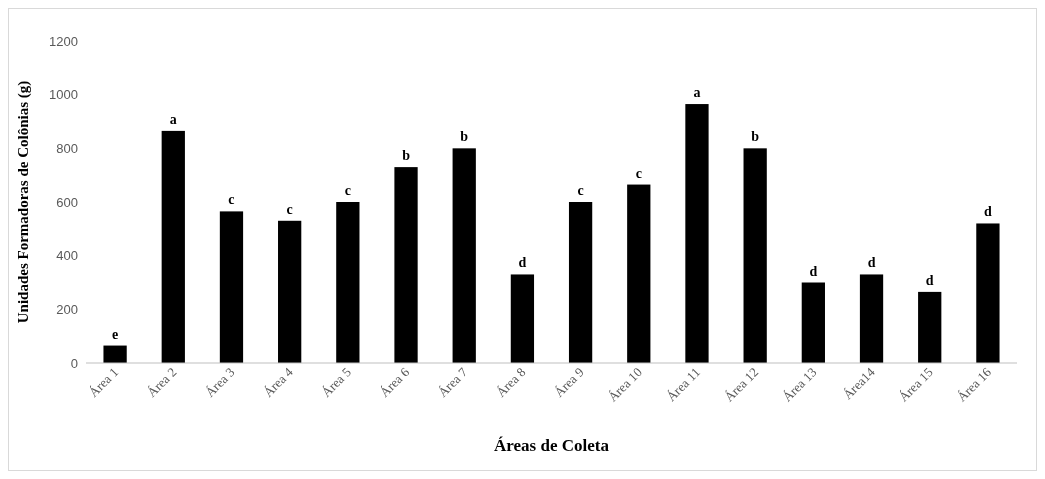 The width and height of the screenshot is (1045, 479). Describe the element at coordinates (115, 334) in the screenshot. I see `annotation: e` at that location.